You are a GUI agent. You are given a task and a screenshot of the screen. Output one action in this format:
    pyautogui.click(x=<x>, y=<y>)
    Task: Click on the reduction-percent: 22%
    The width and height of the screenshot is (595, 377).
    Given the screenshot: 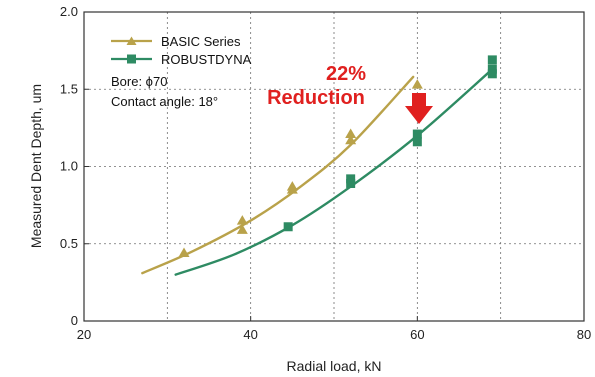 What is the action you would take?
    pyautogui.click(x=346, y=74)
    